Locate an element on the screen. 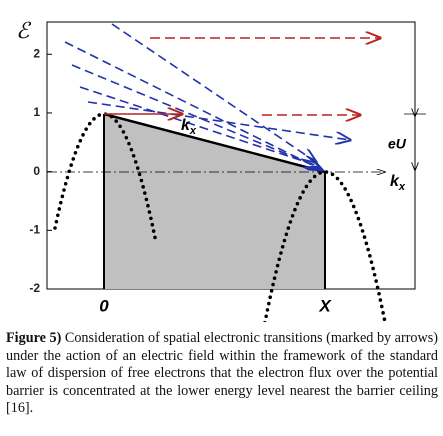  dispersion-curve is located at coordinates (325, 246).